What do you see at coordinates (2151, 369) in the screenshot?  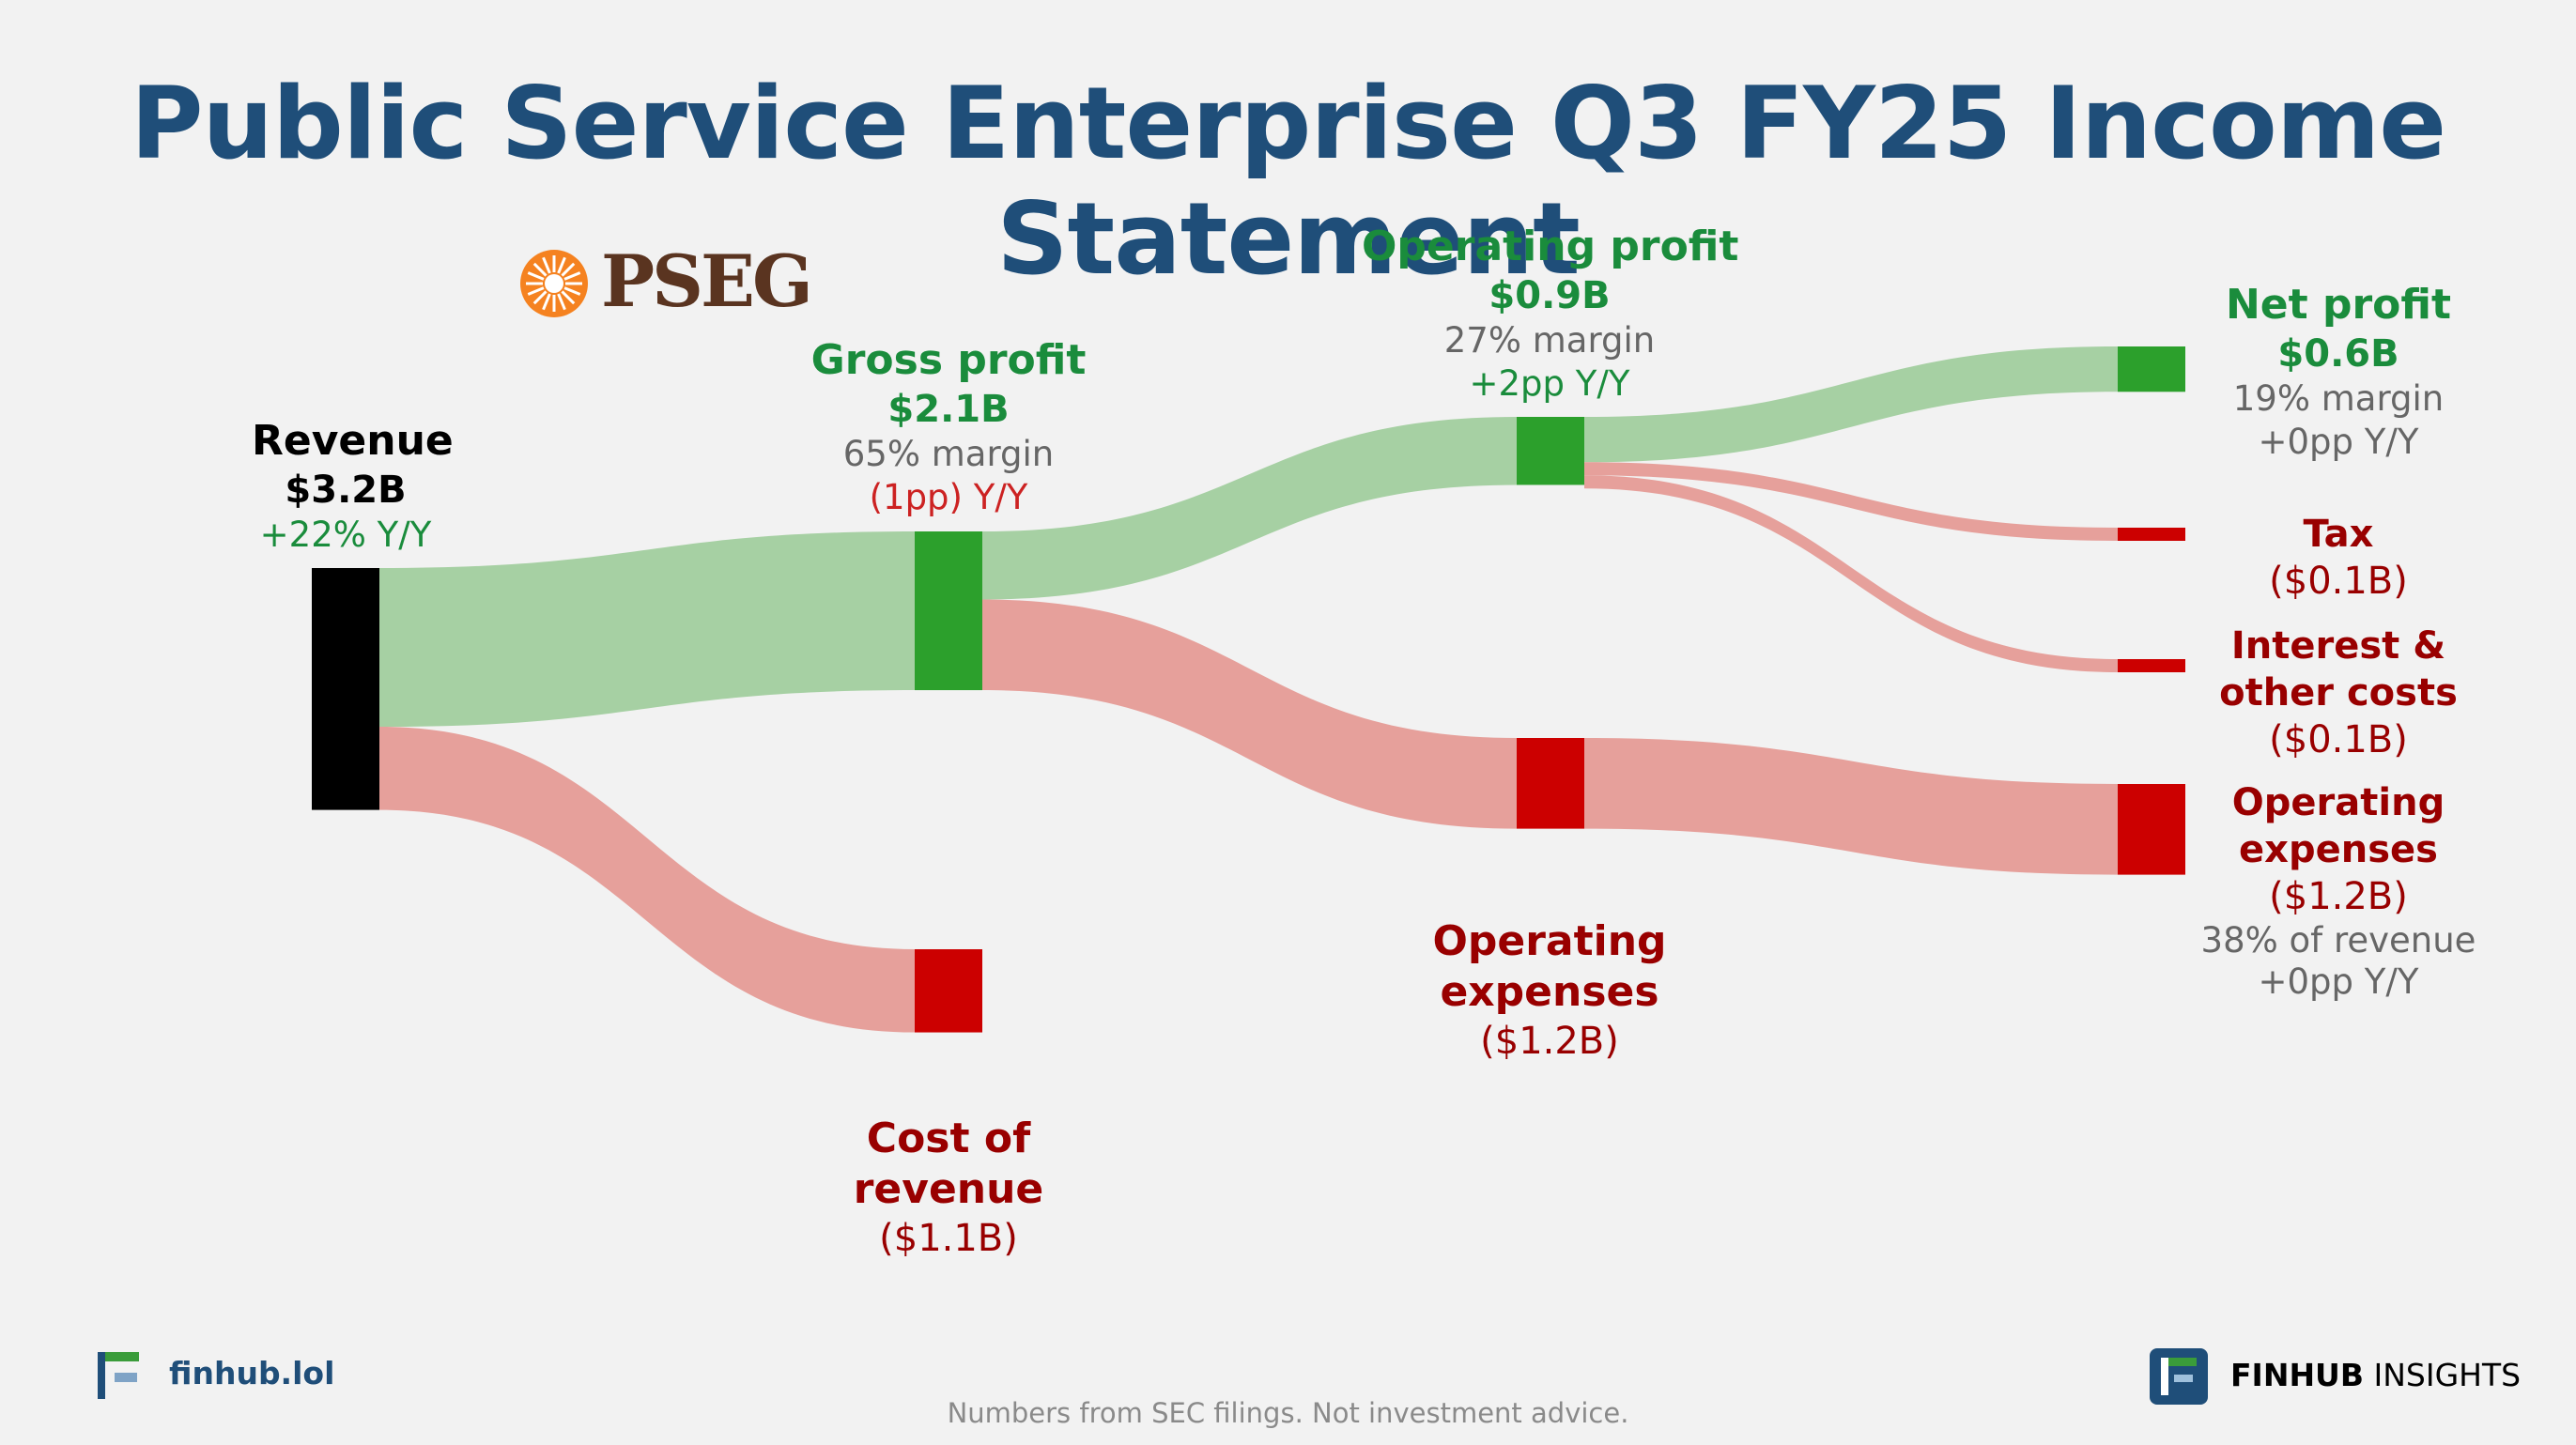 I see `node-net-profit` at bounding box center [2151, 369].